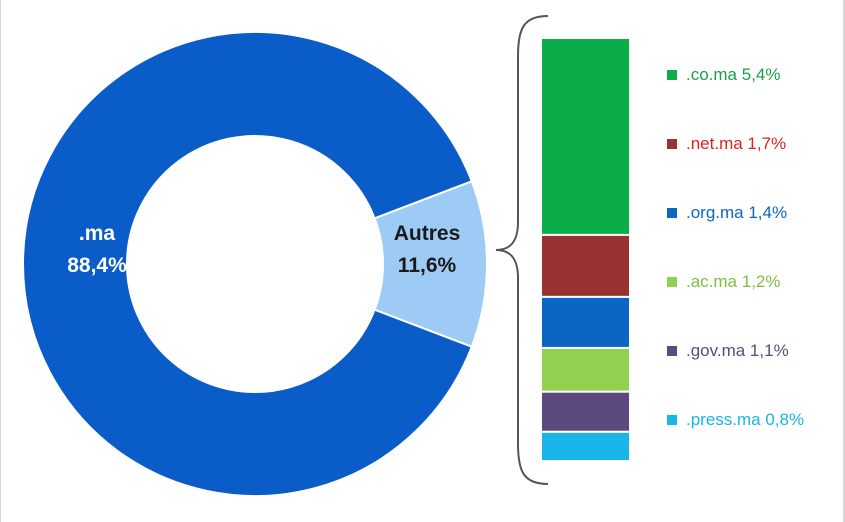 Image resolution: width=845 pixels, height=522 pixels. Describe the element at coordinates (733, 281) in the screenshot. I see `legend-entry: .ac.ma 1,2%` at that location.